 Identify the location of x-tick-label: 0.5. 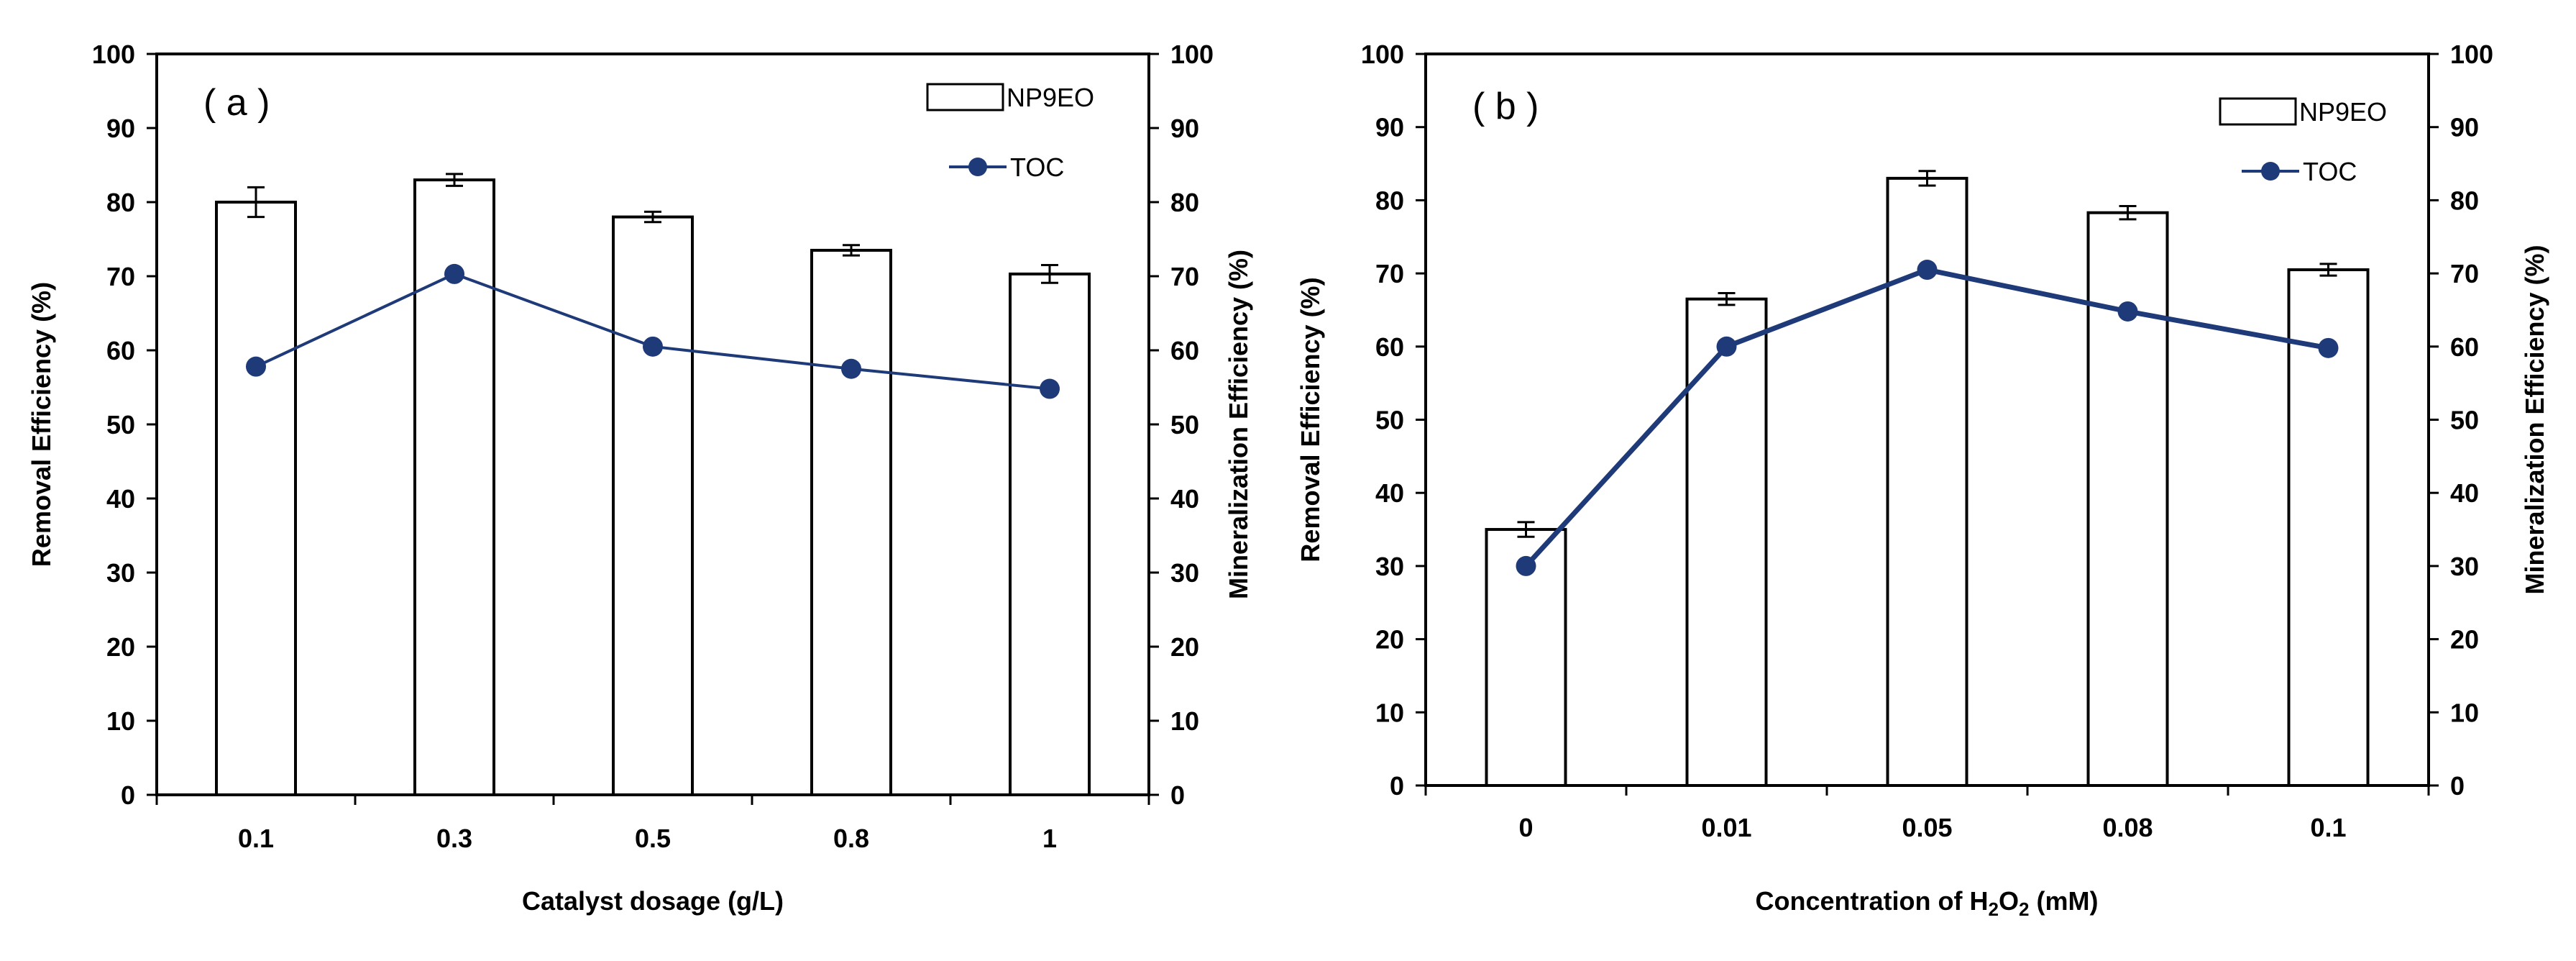
(653, 838).